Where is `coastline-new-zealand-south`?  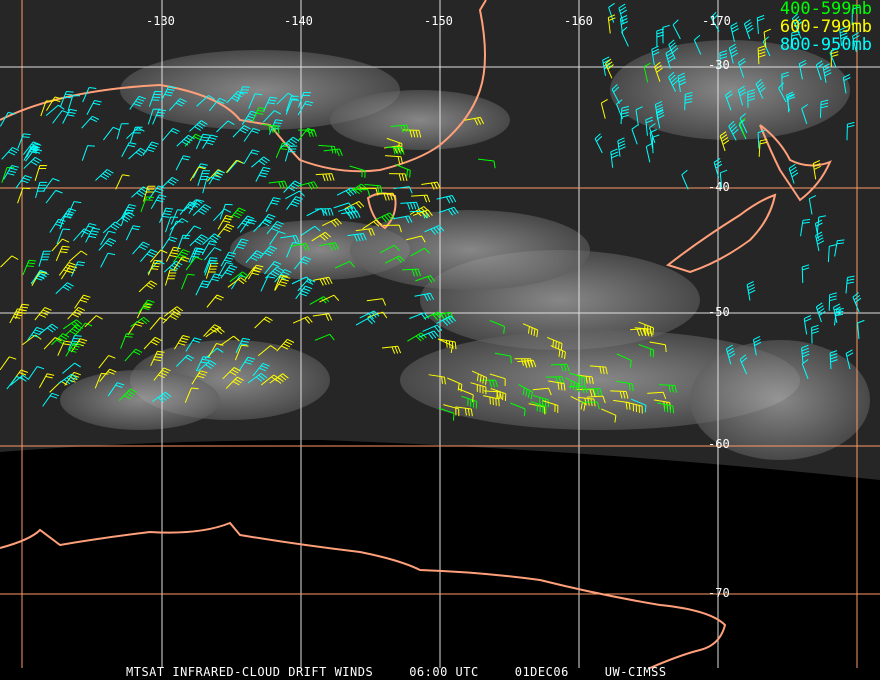
coastline-new-zealand-south is located at coordinates (721, 233).